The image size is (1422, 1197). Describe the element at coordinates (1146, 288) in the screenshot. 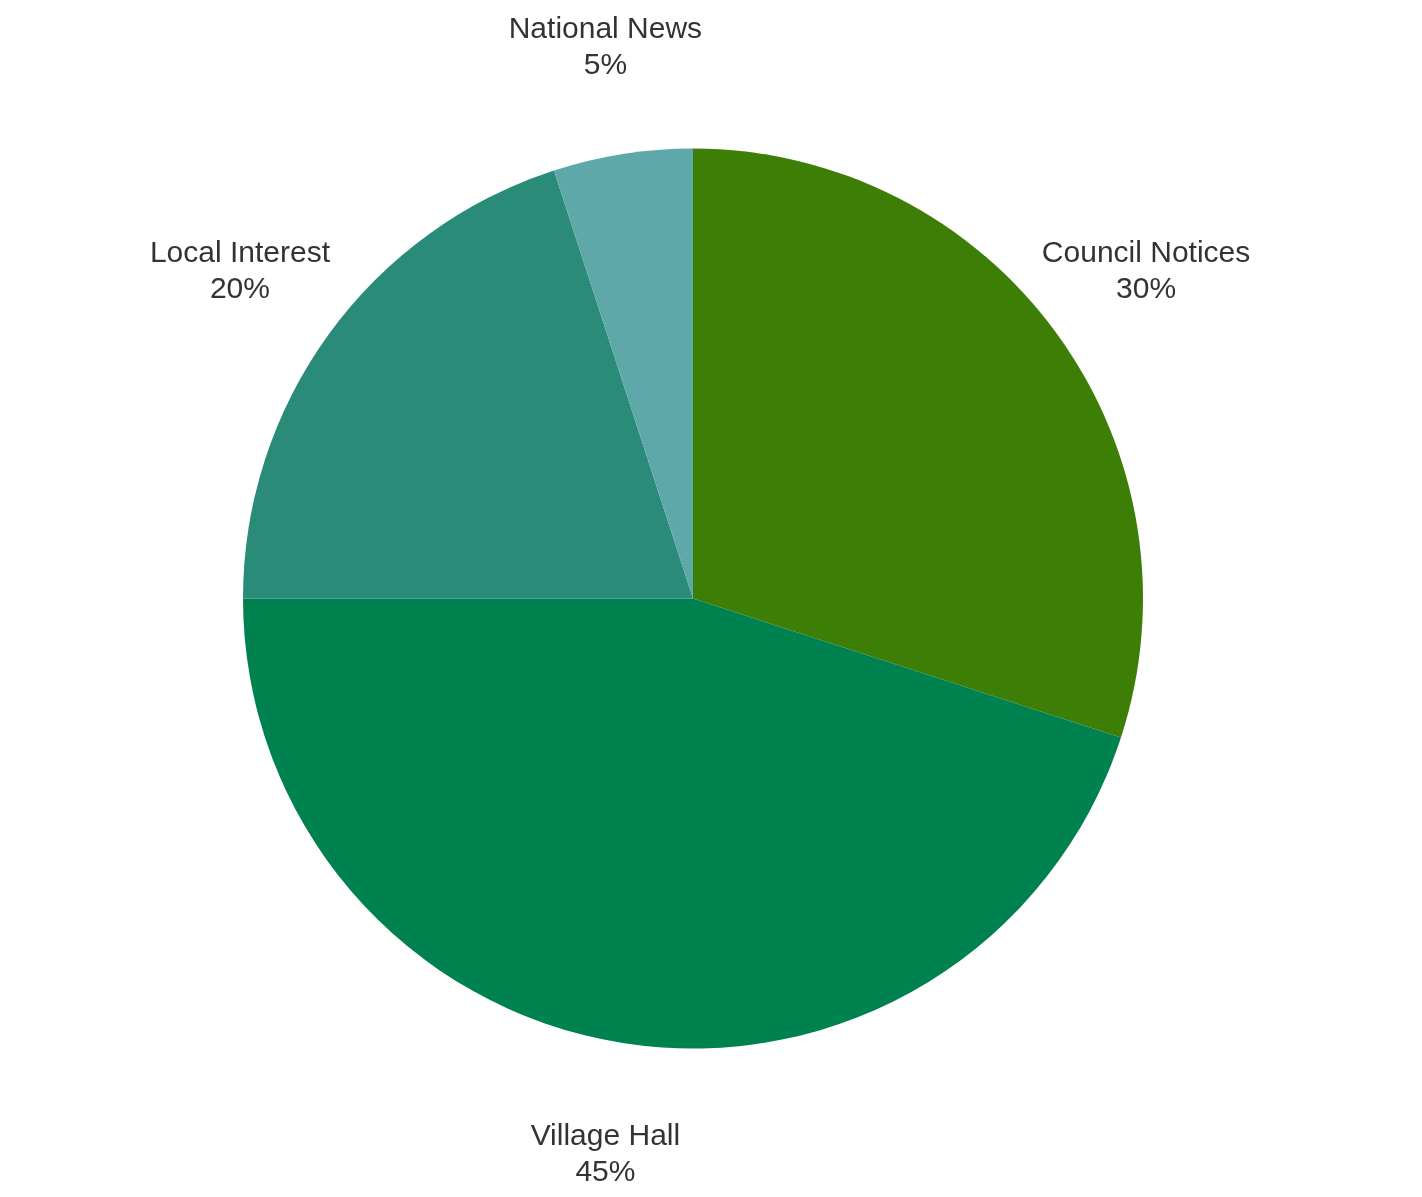

I see `data-label: 30%` at that location.